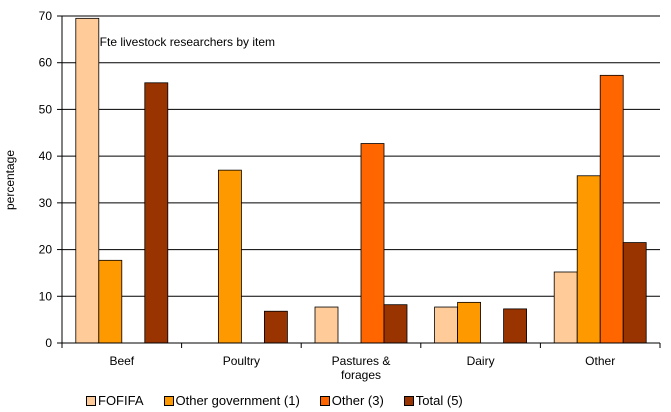 This screenshot has height=412, width=671. Describe the element at coordinates (357, 400) in the screenshot. I see `legend-label: Other (3)` at that location.